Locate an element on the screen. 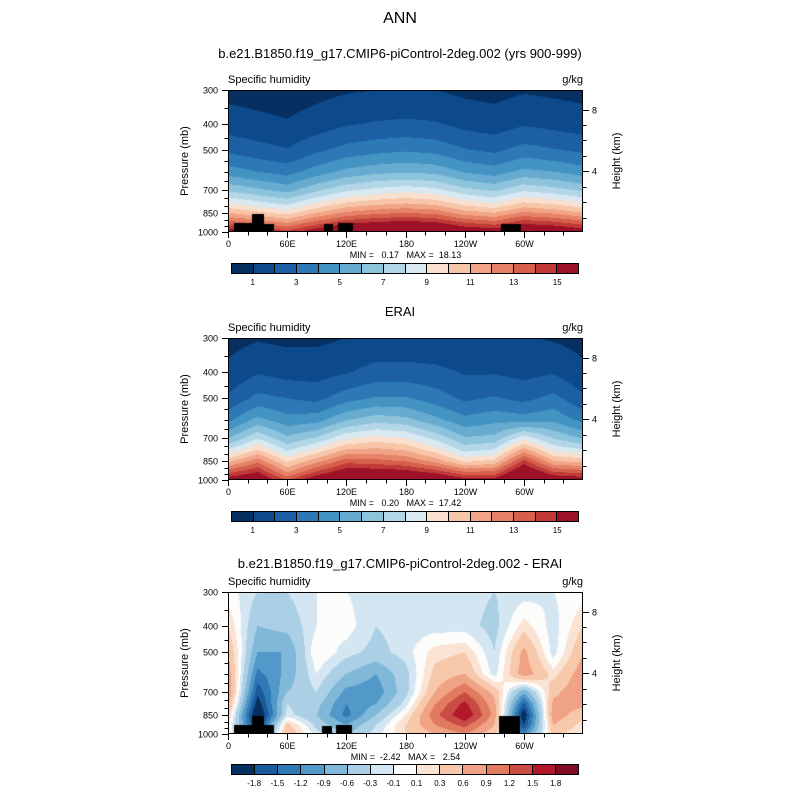 This screenshot has height=800, width=800. colorbar-tick-label: 0.3 is located at coordinates (440, 783).